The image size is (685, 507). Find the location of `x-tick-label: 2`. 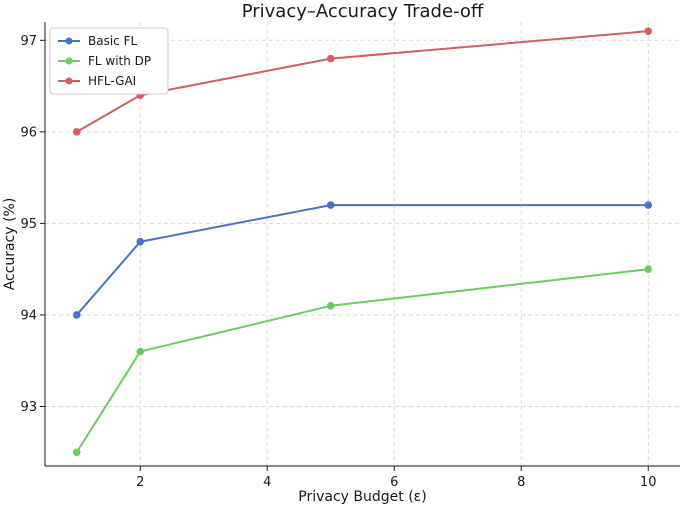

x-tick-label: 2 is located at coordinates (140, 482).